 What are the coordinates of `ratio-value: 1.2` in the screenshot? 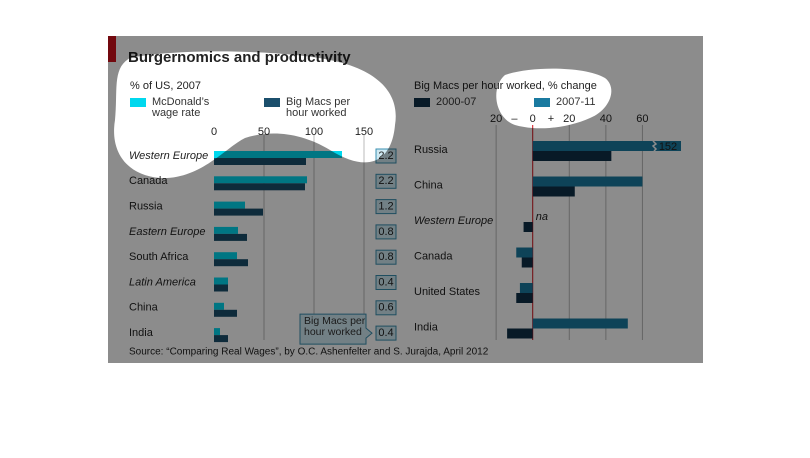 It's located at (385, 207).